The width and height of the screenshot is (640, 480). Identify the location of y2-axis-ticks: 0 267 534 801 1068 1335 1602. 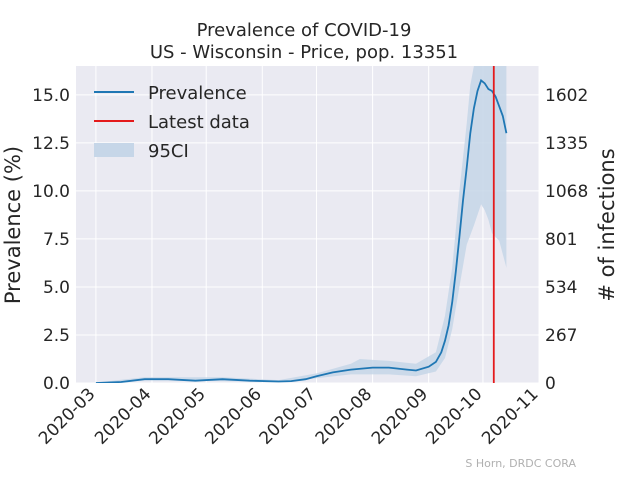
(566, 240).